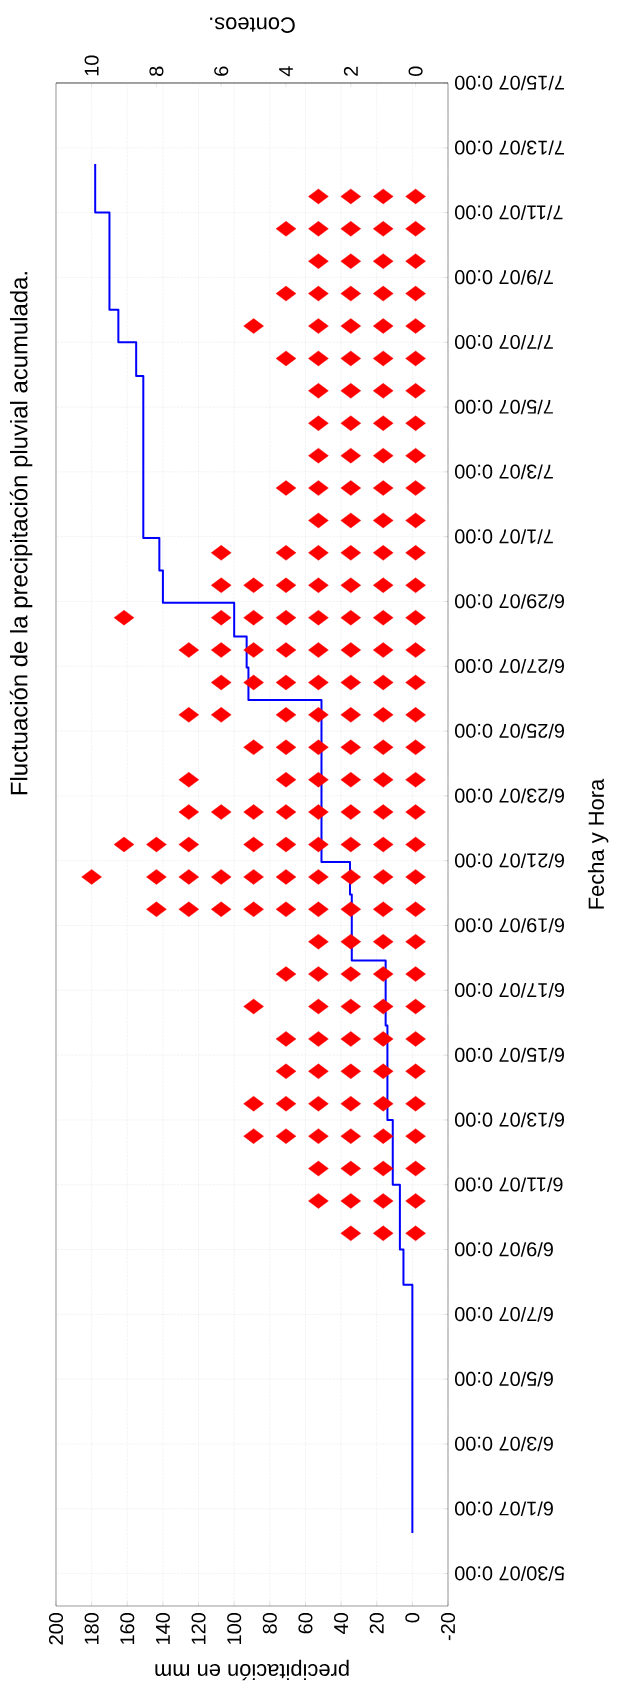 This screenshot has width=643, height=1690. I want to click on y-tick-label: 6/7/07 0:00, so click(504, 1314).